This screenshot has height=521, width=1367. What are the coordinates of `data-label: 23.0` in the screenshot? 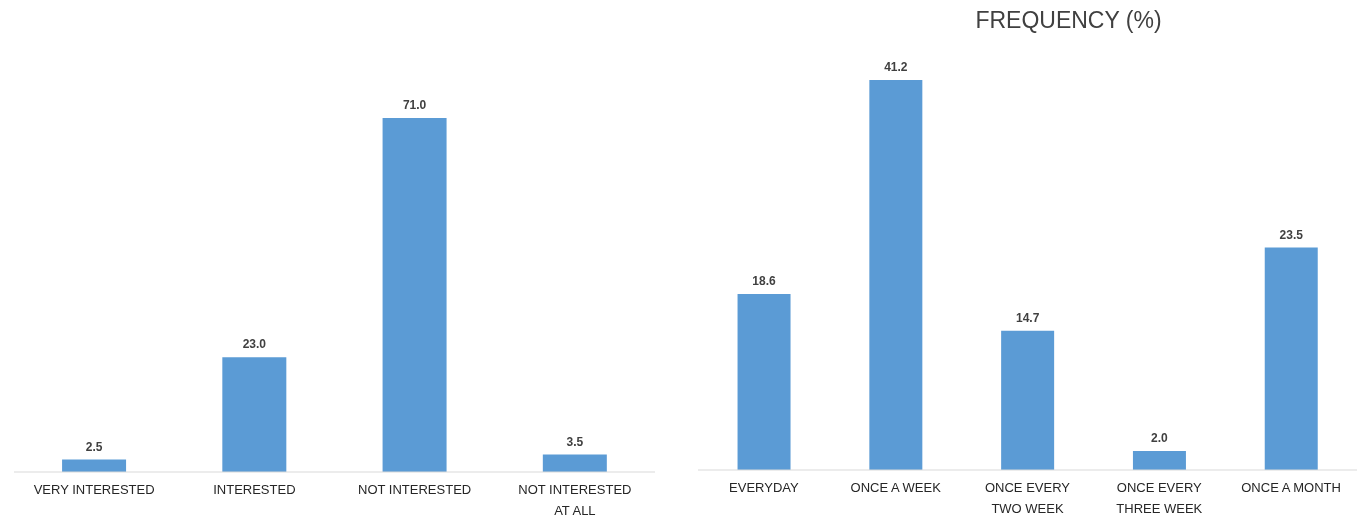 It's located at (254, 344).